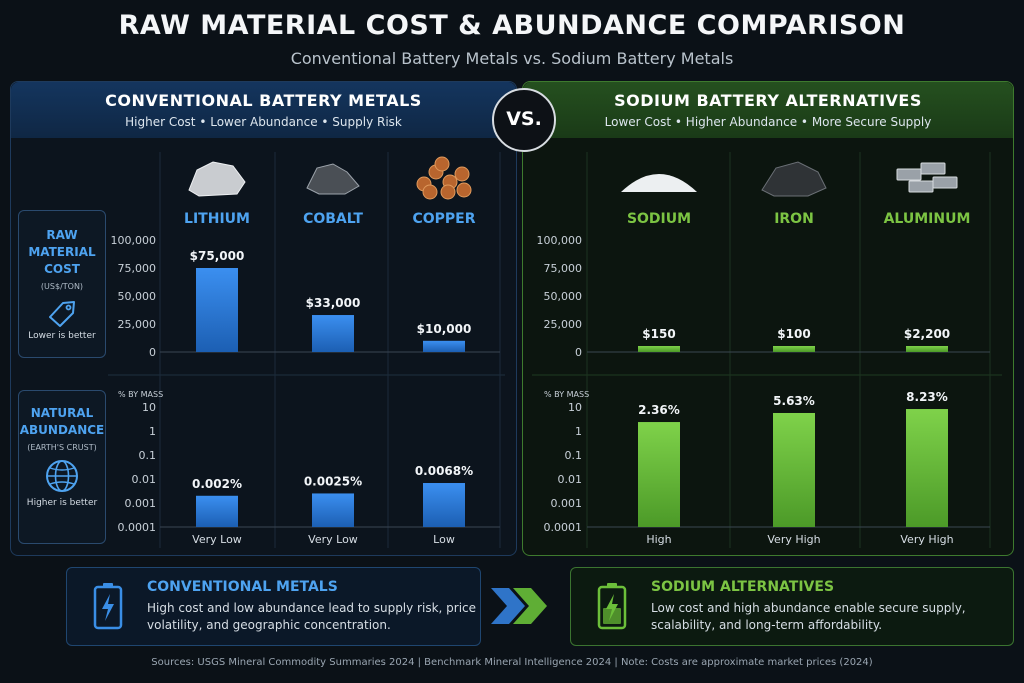 The image size is (1024, 683). I want to click on material-name-label: SODIUM, so click(659, 219).